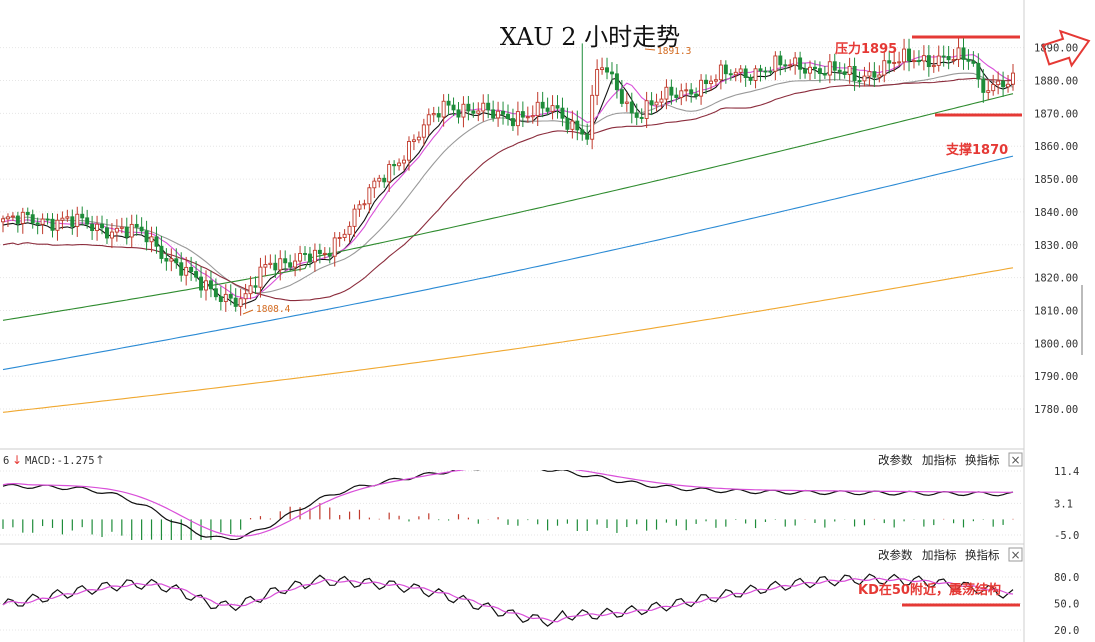 The height and width of the screenshot is (642, 1095). What do you see at coordinates (1056, 213) in the screenshot?
I see `y-tick-label: 1840.00` at bounding box center [1056, 213].